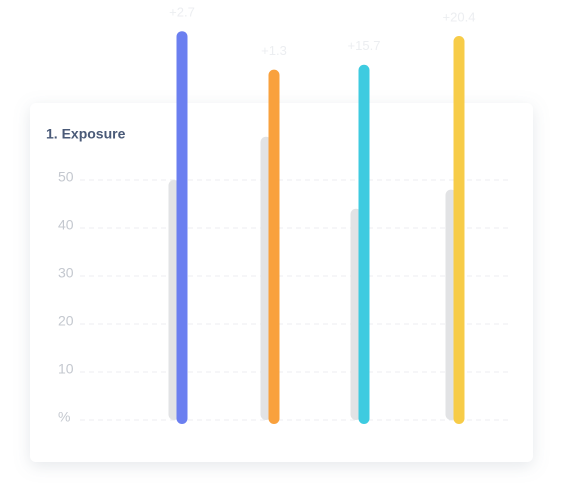 The height and width of the screenshot is (497, 563). What do you see at coordinates (66, 369) in the screenshot?
I see `y-tick-label: 10` at bounding box center [66, 369].